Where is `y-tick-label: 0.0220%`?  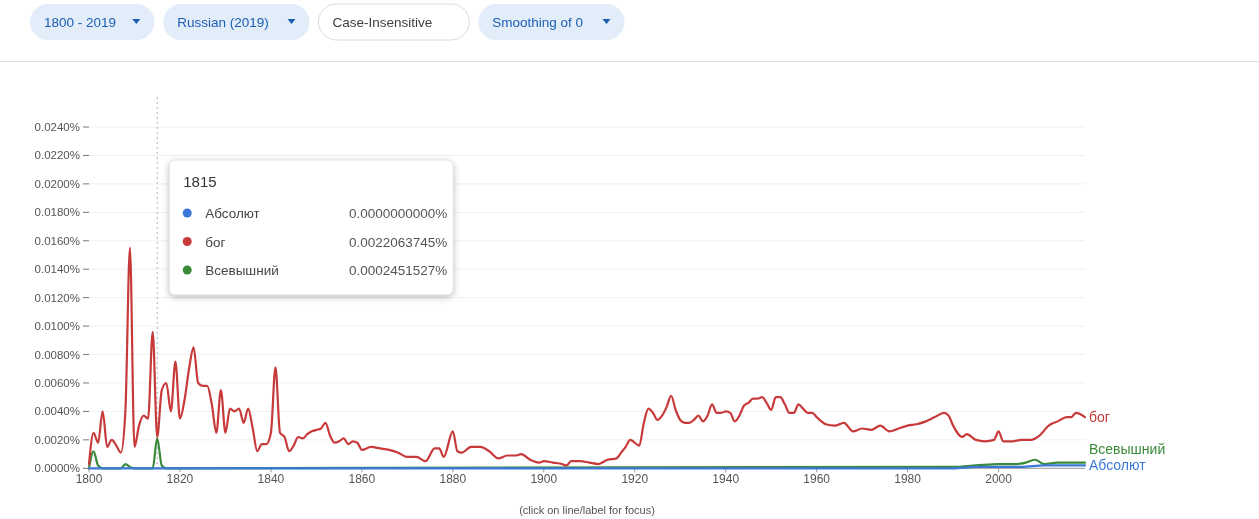
y-tick-label: 0.0220% is located at coordinates (57, 155).